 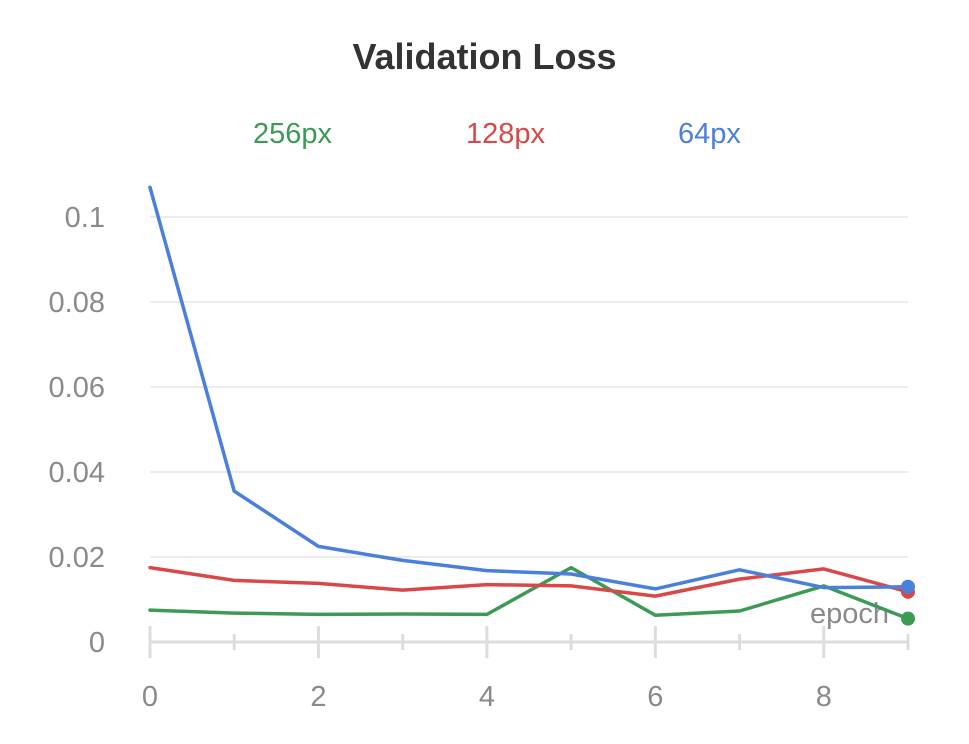 I want to click on y-tick-label: 0.08, so click(x=77, y=303).